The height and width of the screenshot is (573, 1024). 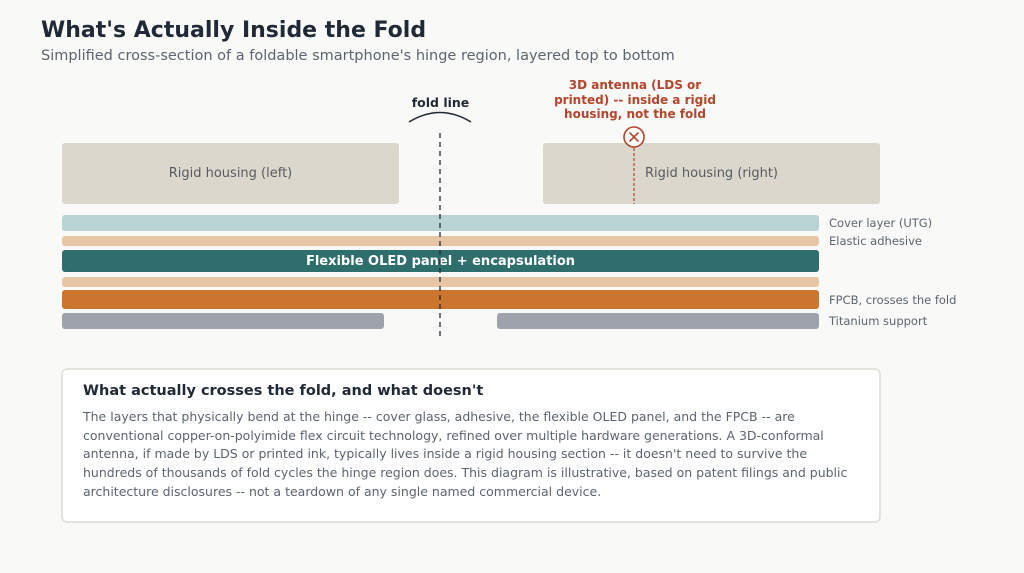 What do you see at coordinates (440, 241) in the screenshot?
I see `elastic-adhesive-layer-top` at bounding box center [440, 241].